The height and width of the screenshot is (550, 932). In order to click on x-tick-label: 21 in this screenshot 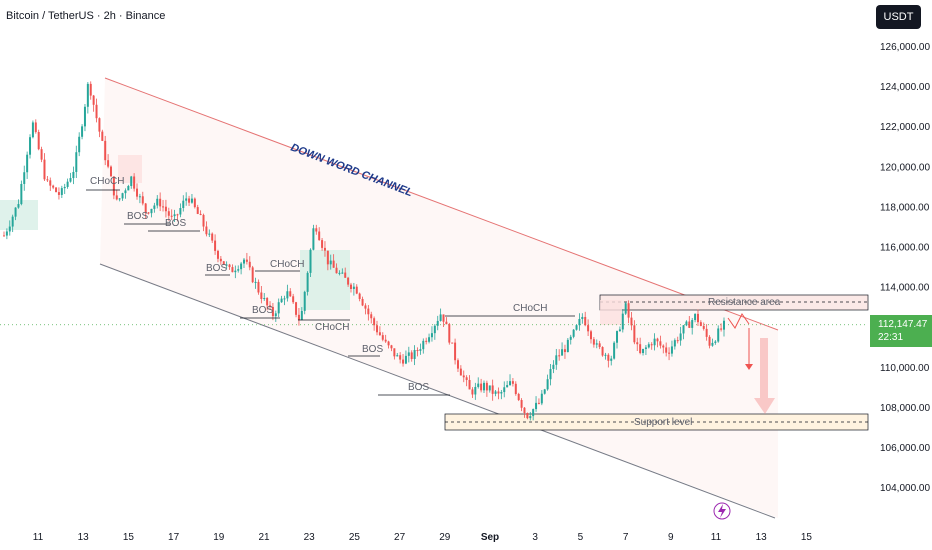, I will do `click(264, 537)`.